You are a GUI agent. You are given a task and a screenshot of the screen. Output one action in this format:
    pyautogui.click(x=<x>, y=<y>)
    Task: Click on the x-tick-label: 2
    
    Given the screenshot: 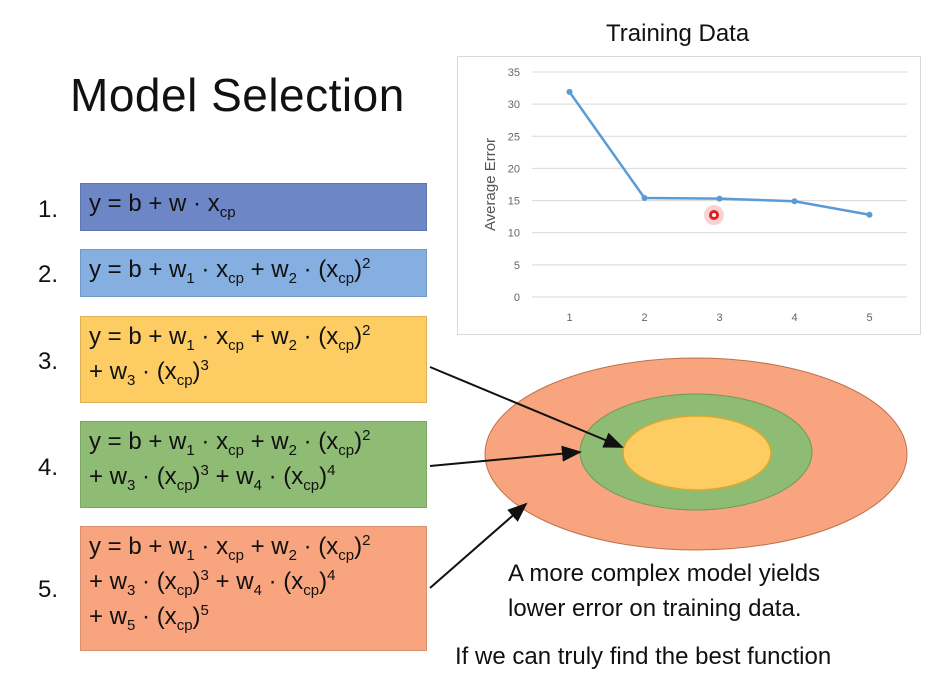 What is the action you would take?
    pyautogui.click(x=644, y=318)
    